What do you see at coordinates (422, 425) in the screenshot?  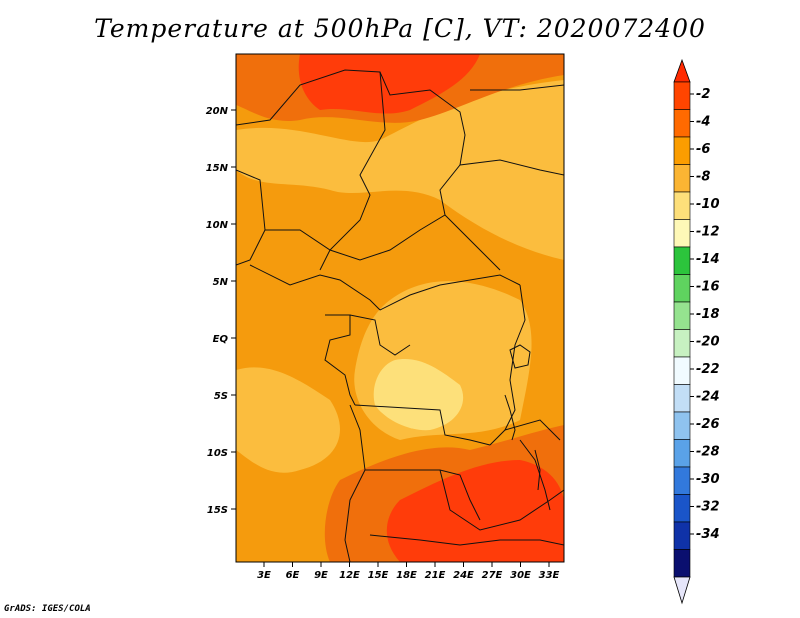 I see `border-congo-b` at bounding box center [422, 425].